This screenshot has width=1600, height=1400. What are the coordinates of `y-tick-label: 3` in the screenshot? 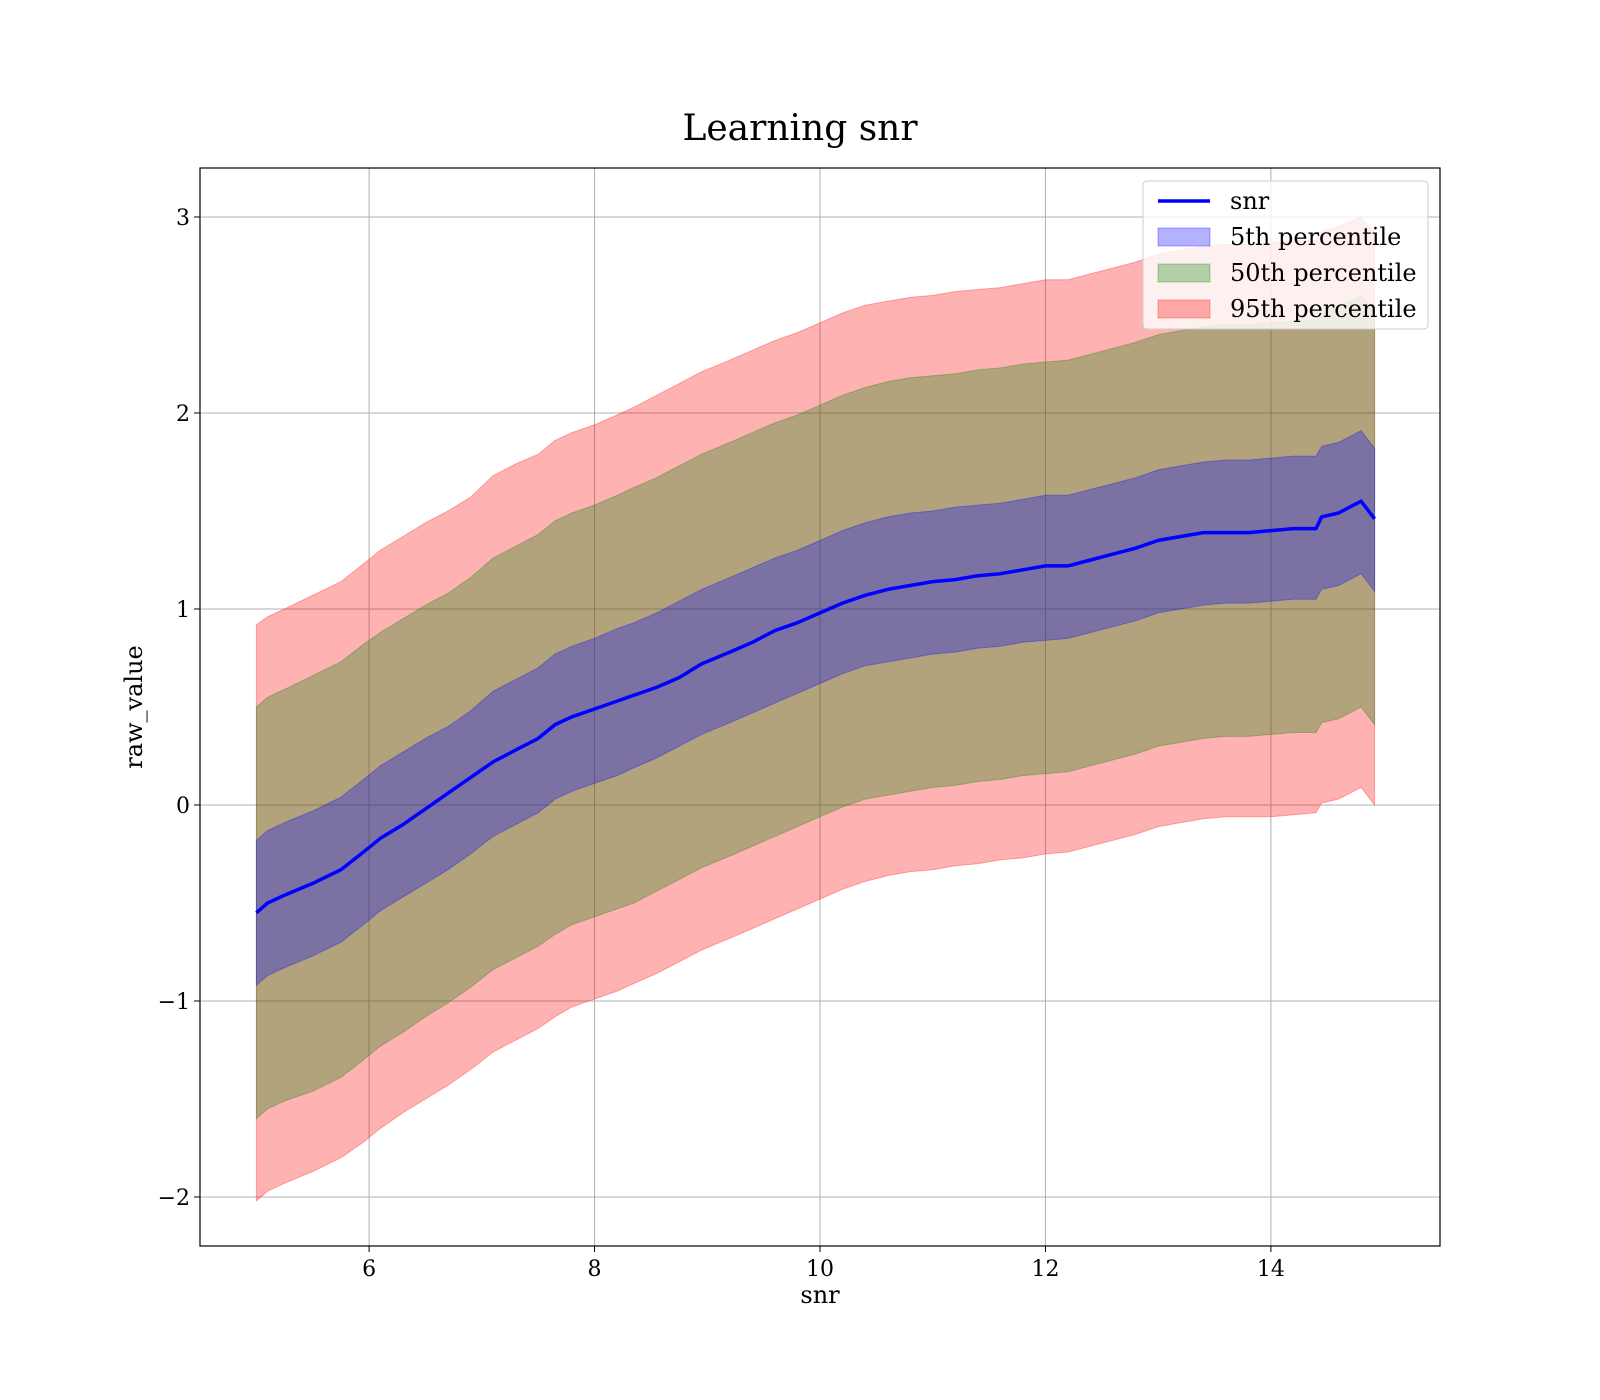 It's located at (183, 218).